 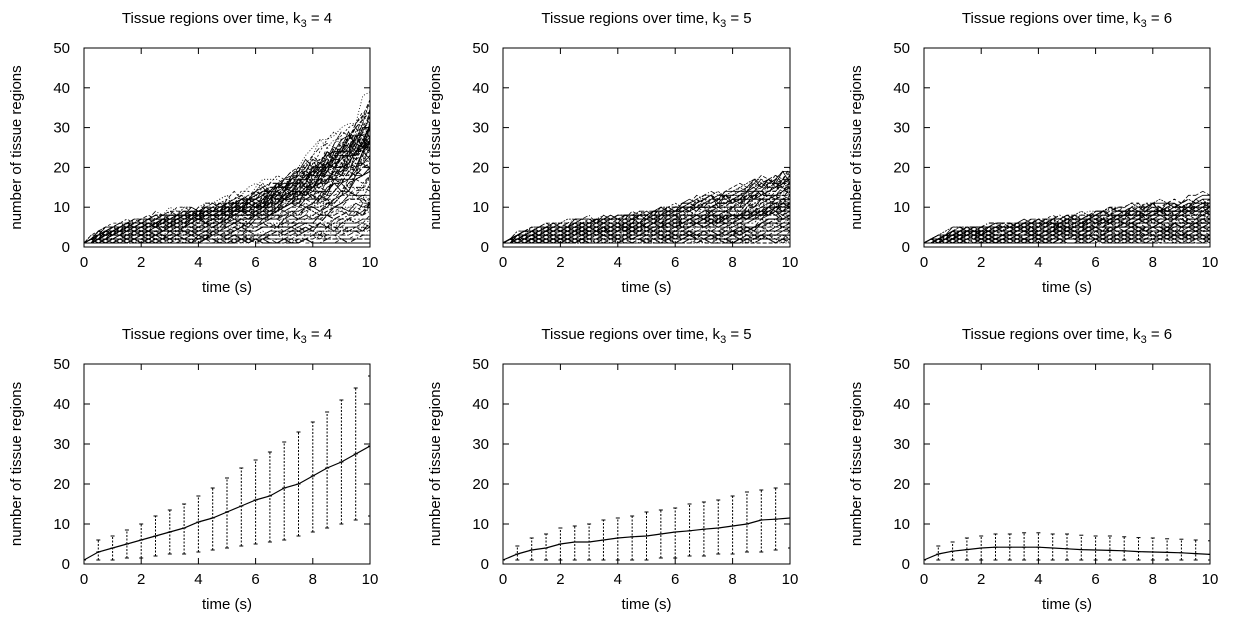 What do you see at coordinates (901, 88) in the screenshot?
I see `y-tick-label: 40` at bounding box center [901, 88].